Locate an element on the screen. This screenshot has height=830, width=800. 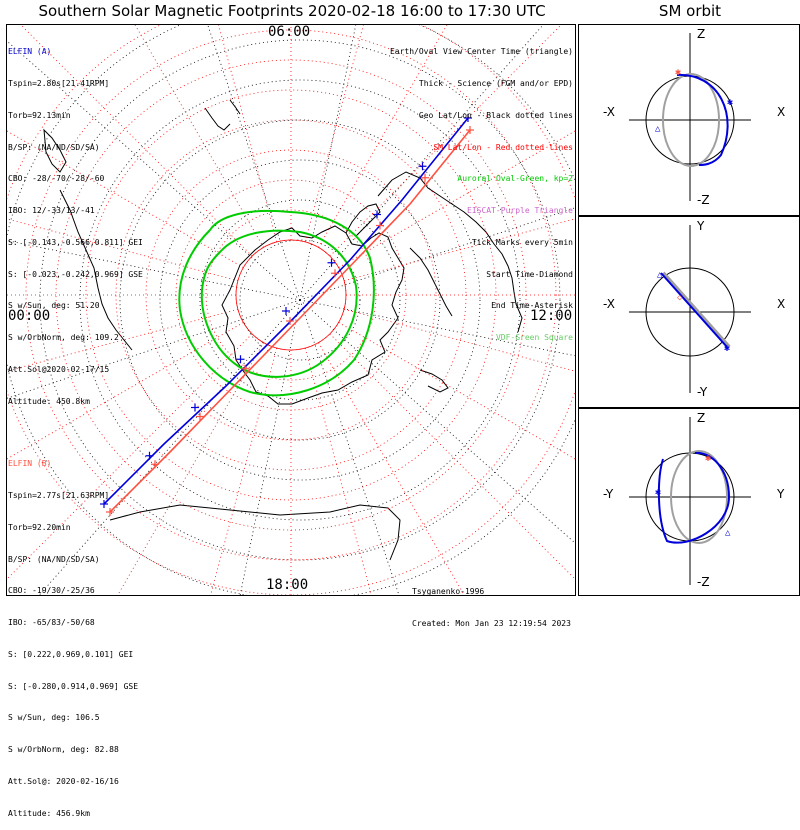
elfin-a-line: Att.Sol@2020-02-17/15 is located at coordinates (59, 369).